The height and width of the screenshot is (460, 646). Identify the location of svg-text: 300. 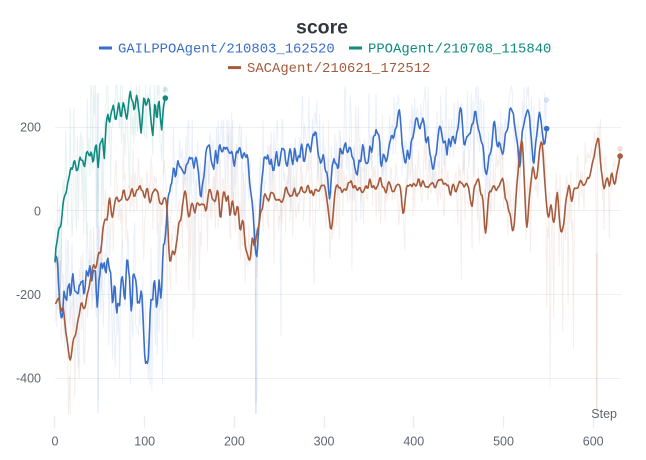
(324, 442).